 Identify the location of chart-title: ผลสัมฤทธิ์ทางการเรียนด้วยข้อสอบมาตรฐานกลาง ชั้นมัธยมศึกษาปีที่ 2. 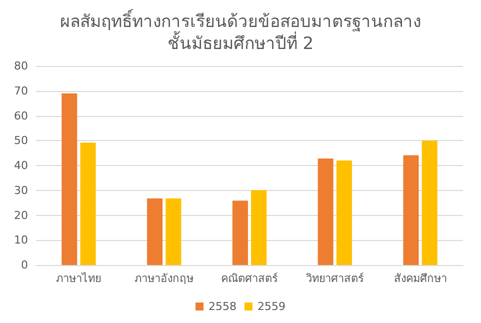
(240, 31).